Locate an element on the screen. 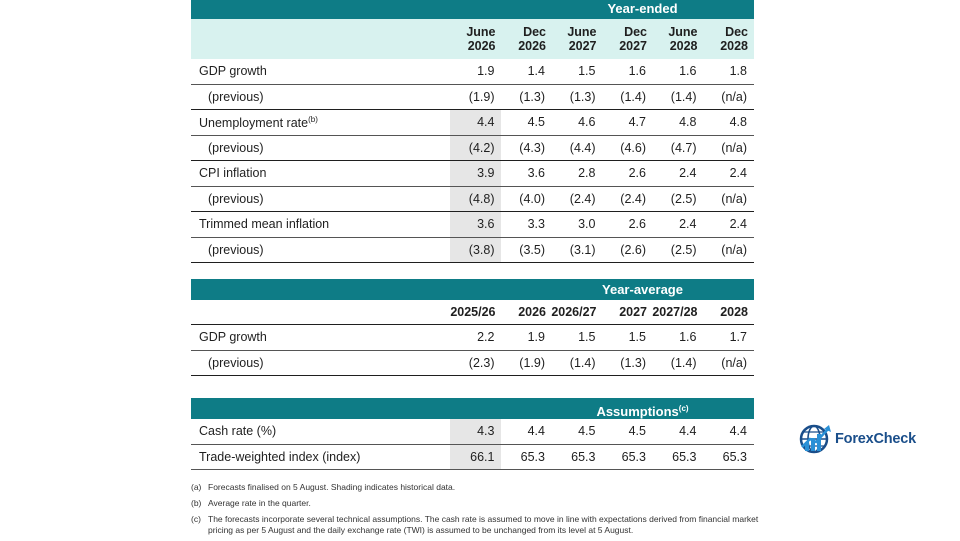  table-cell: (3.5) is located at coordinates (532, 249).